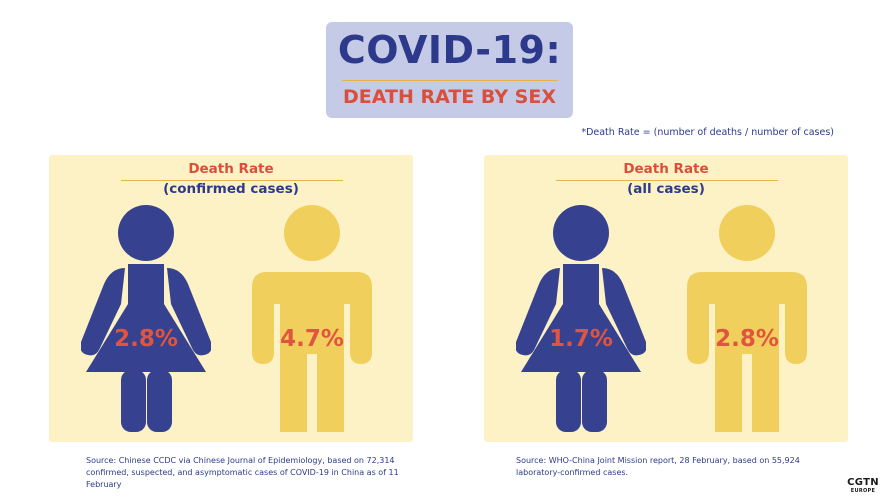 The width and height of the screenshot is (892, 503). Describe the element at coordinates (449, 80) in the screenshot. I see `title-divider` at that location.